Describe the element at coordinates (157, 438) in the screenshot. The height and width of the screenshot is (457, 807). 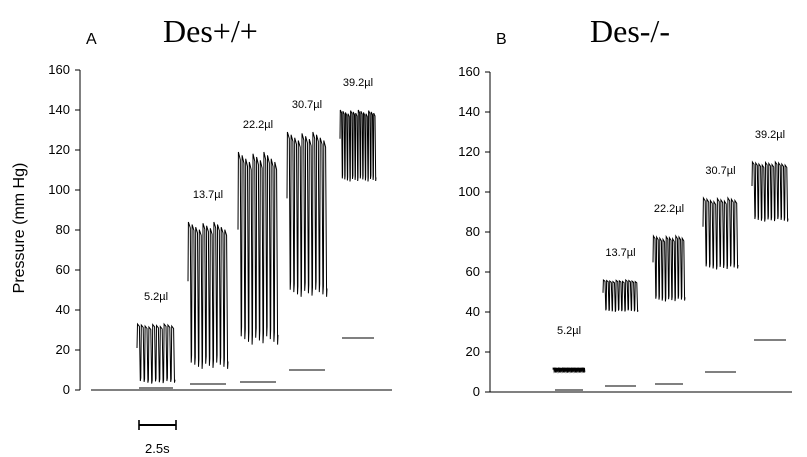
I see `time-scale-bar: 2.5s` at that location.